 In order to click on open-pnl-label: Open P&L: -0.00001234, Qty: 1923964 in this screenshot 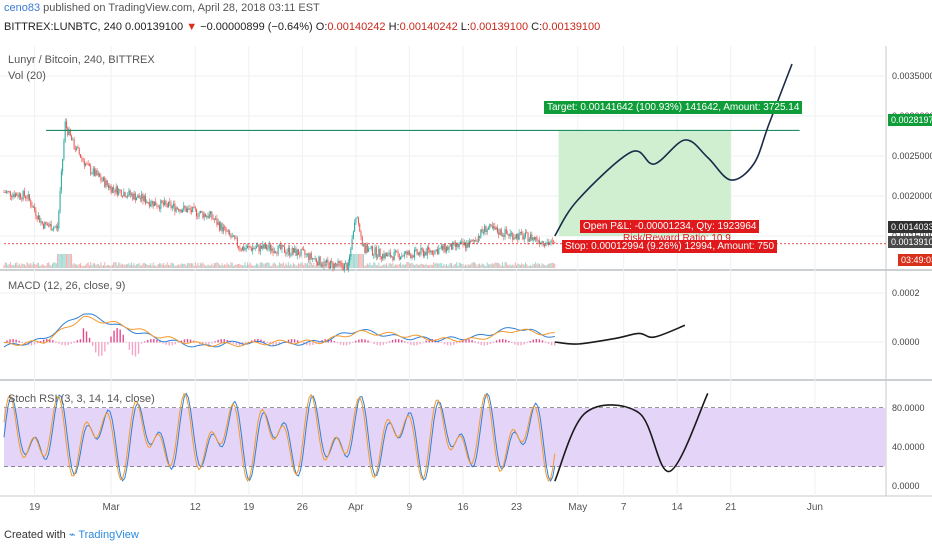, I will do `click(670, 226)`.